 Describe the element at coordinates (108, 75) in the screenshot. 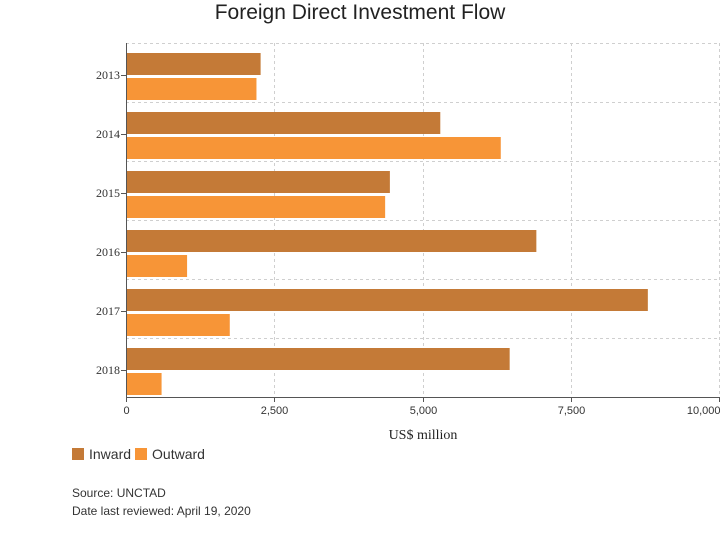

I see `y-tick-label: 2013` at that location.